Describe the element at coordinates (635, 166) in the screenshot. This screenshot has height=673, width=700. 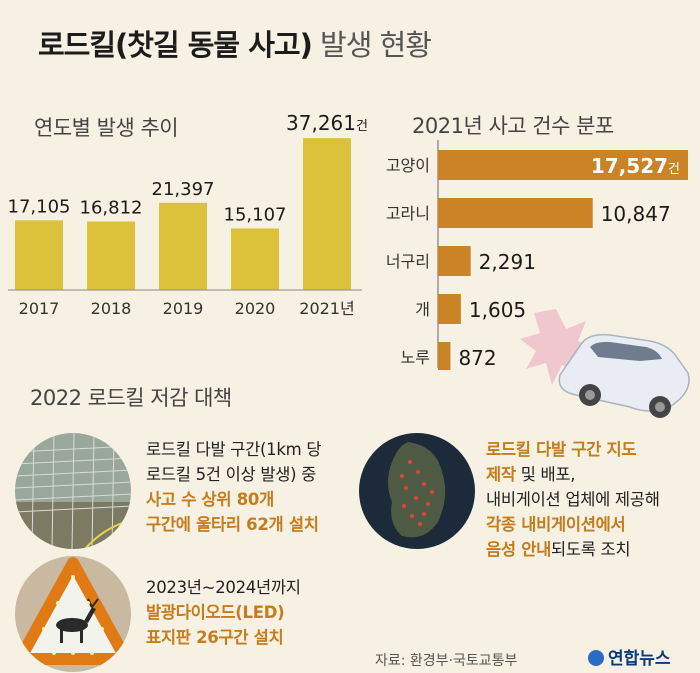
I see `species-value-label-0: 17,527건` at that location.